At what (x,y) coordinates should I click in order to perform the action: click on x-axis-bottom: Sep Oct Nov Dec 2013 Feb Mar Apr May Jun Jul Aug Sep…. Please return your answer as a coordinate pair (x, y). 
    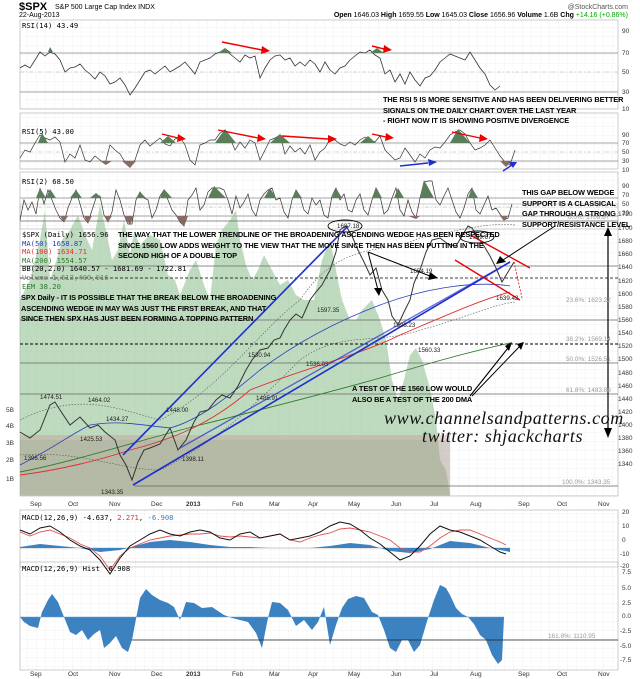
    Looking at the image, I should click on (320, 674).